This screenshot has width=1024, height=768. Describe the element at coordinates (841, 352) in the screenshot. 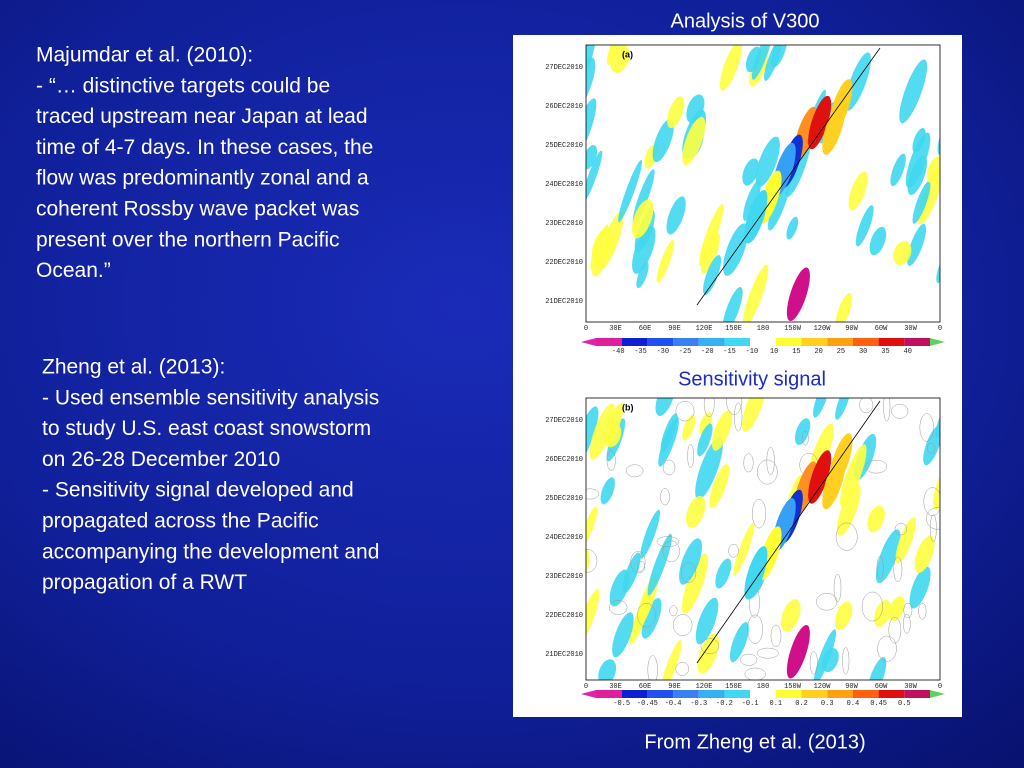

I see `colorbar-label: 25` at that location.